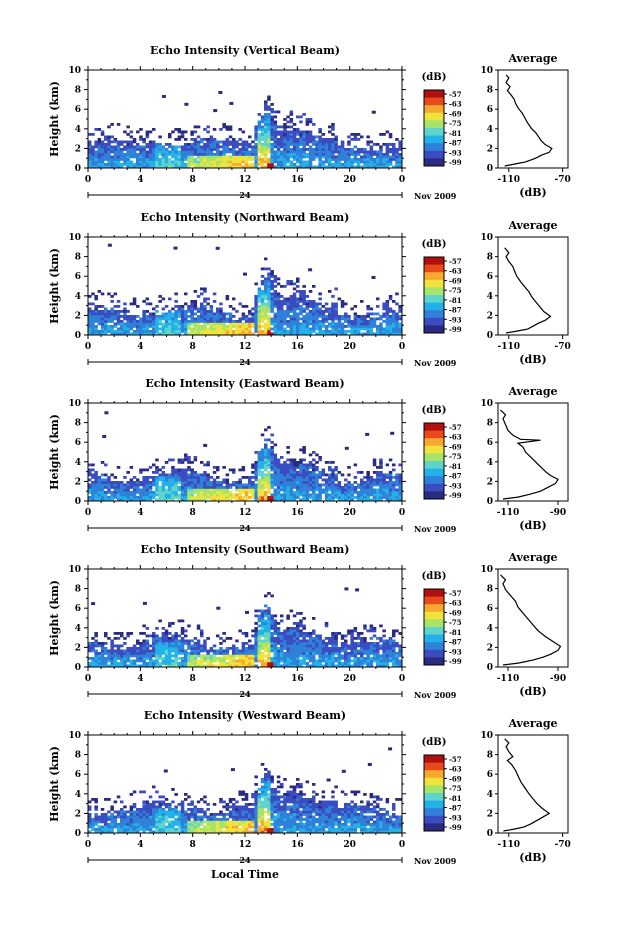  I want to click on colorbar-tick-label: -69, so click(455, 446).